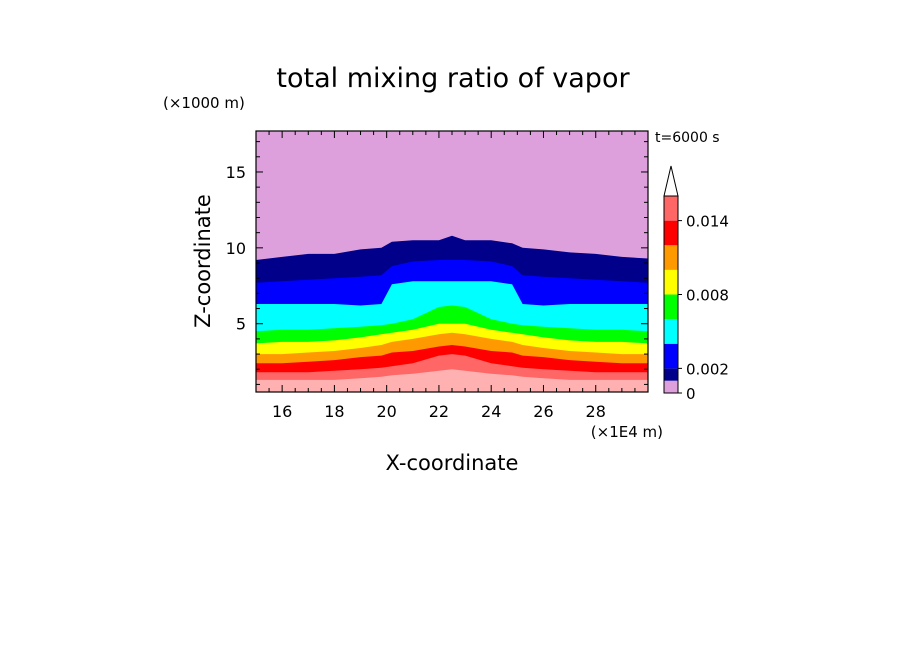 Image resolution: width=904 pixels, height=654 pixels. What do you see at coordinates (691, 394) in the screenshot?
I see `colorbar-tick-label: 0` at bounding box center [691, 394].